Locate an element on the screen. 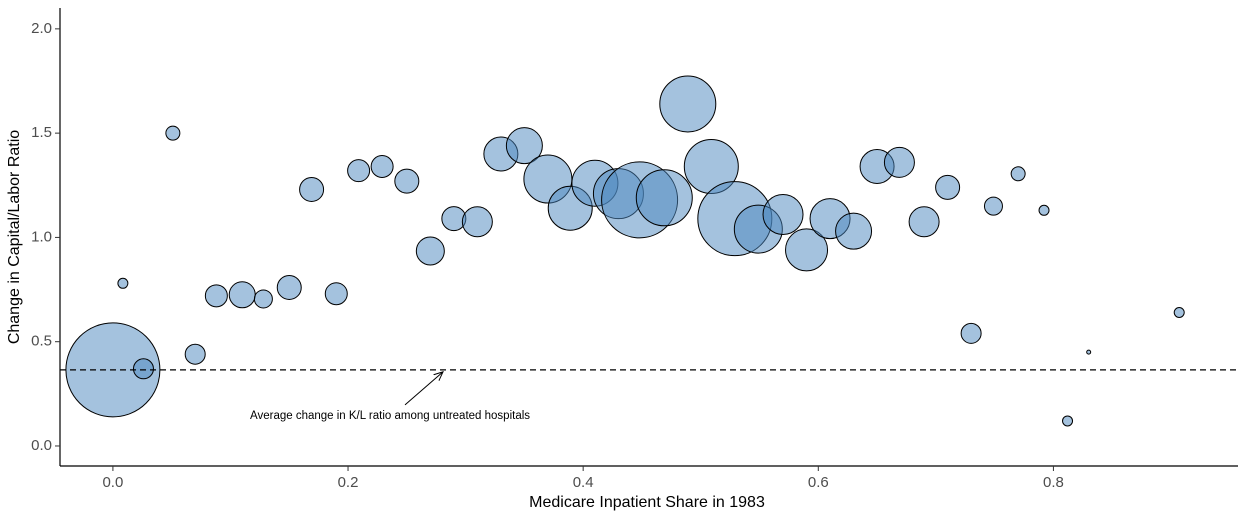 The image size is (1246, 519). y-tick-label: 2.0 is located at coordinates (41, 28).